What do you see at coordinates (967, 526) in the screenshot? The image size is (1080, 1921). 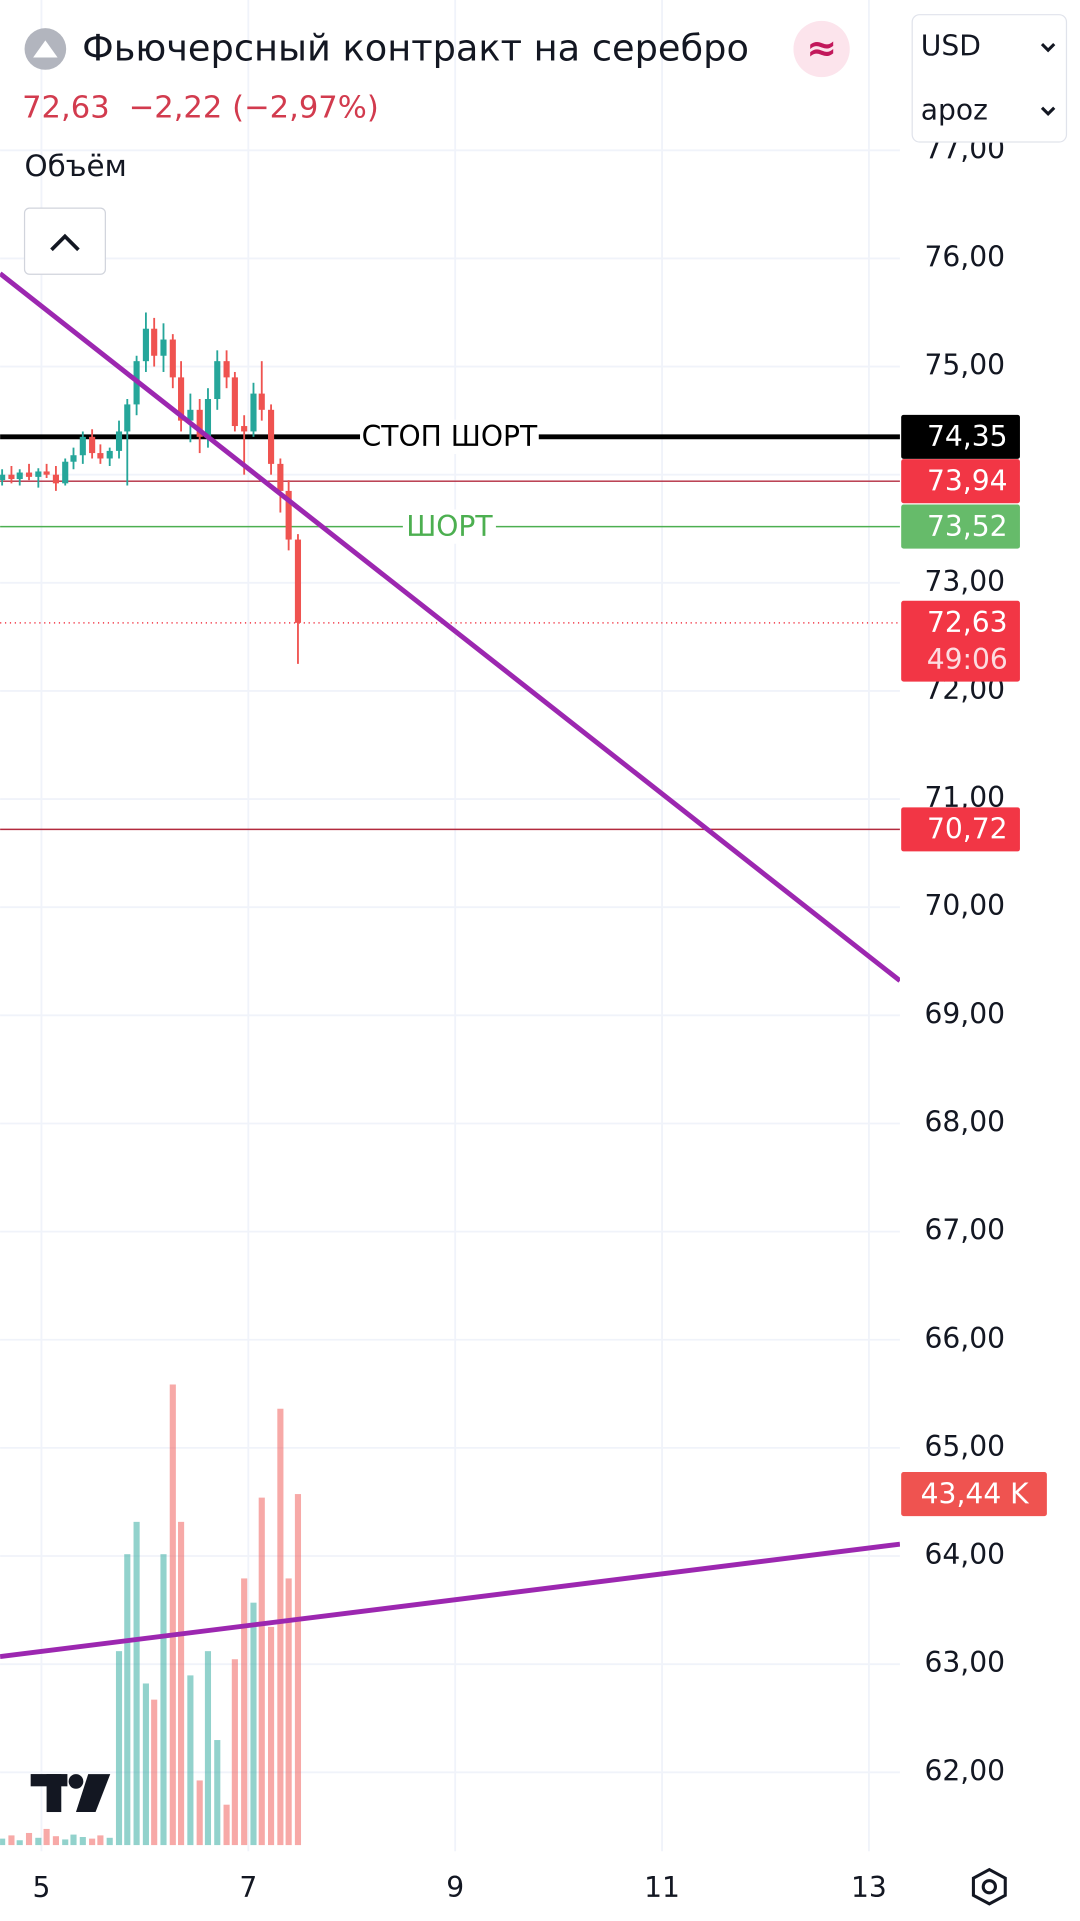 I see `level-price-label: 73,52` at bounding box center [967, 526].